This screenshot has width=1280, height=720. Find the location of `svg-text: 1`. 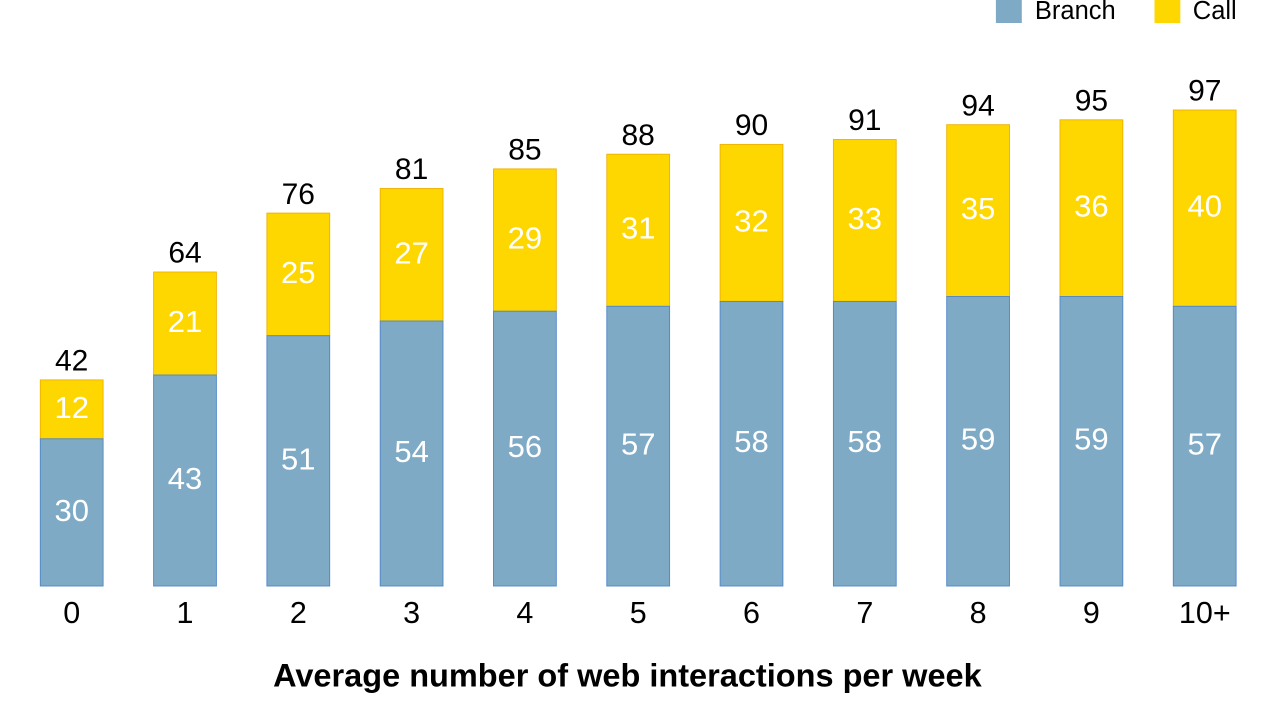

svg-text: 1 is located at coordinates (185, 613).